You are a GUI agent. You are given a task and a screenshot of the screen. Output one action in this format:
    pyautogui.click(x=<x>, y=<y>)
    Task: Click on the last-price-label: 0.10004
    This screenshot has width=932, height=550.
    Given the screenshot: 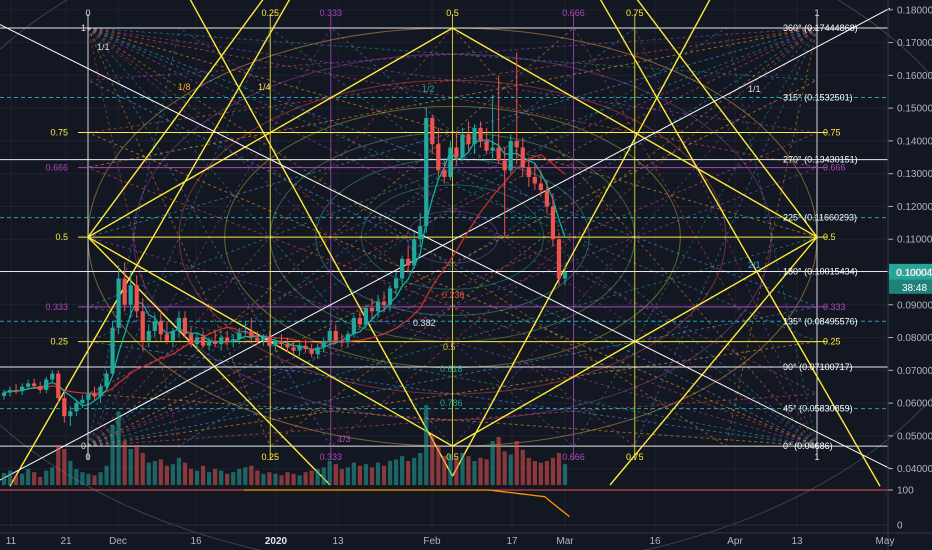 What is the action you would take?
    pyautogui.click(x=914, y=273)
    